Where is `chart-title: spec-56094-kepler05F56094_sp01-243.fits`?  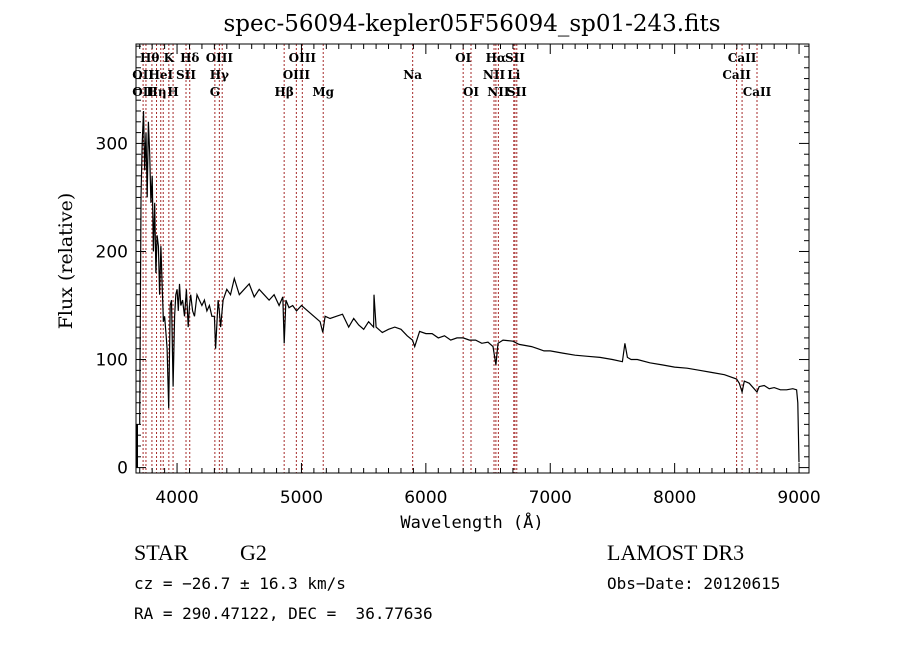 chart-title: spec-56094-kepler05F56094_sp01-243.fits is located at coordinates (471, 24).